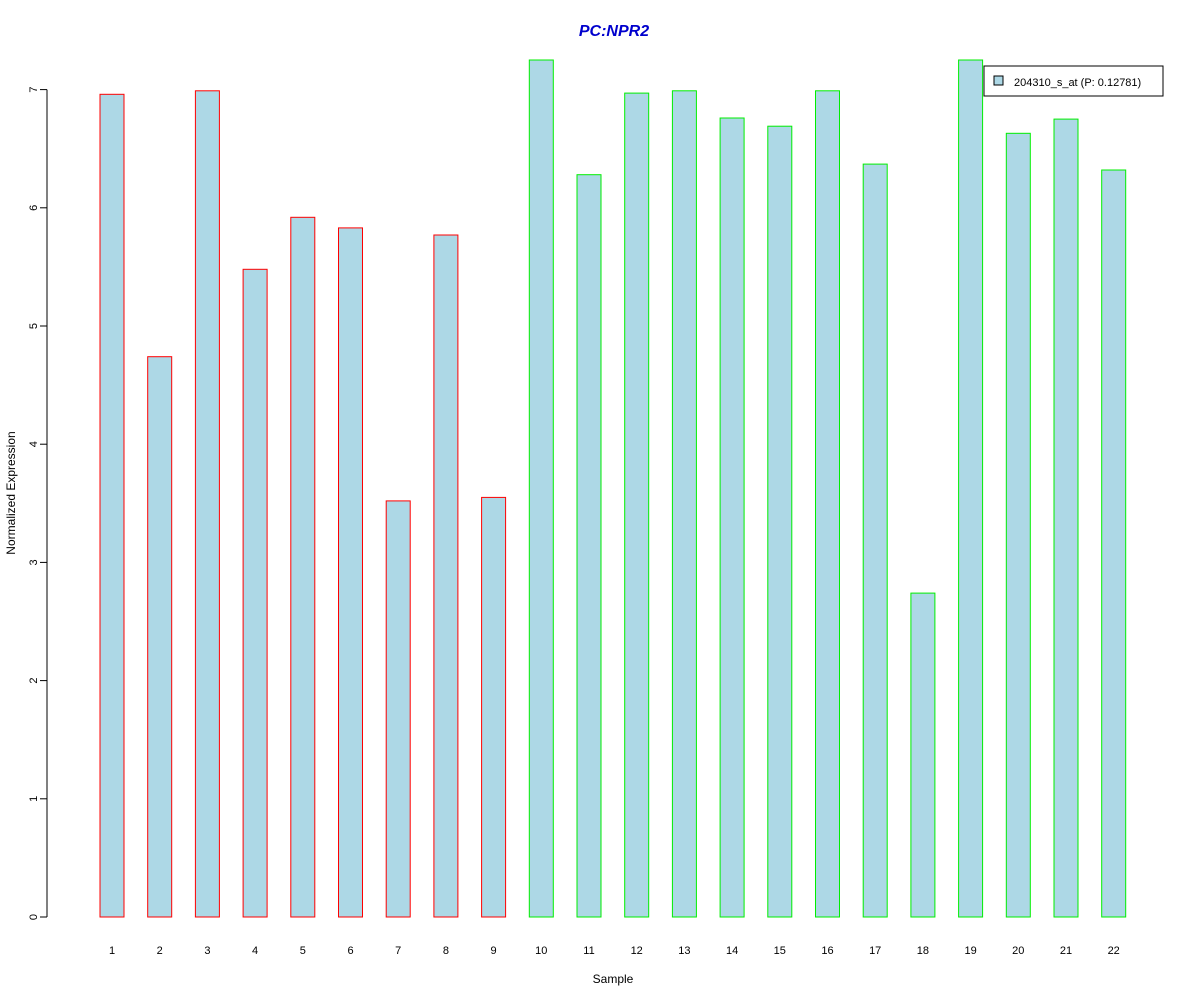 Image resolution: width=1200 pixels, height=1005 pixels. I want to click on x-tick-label: 21, so click(1066, 951).